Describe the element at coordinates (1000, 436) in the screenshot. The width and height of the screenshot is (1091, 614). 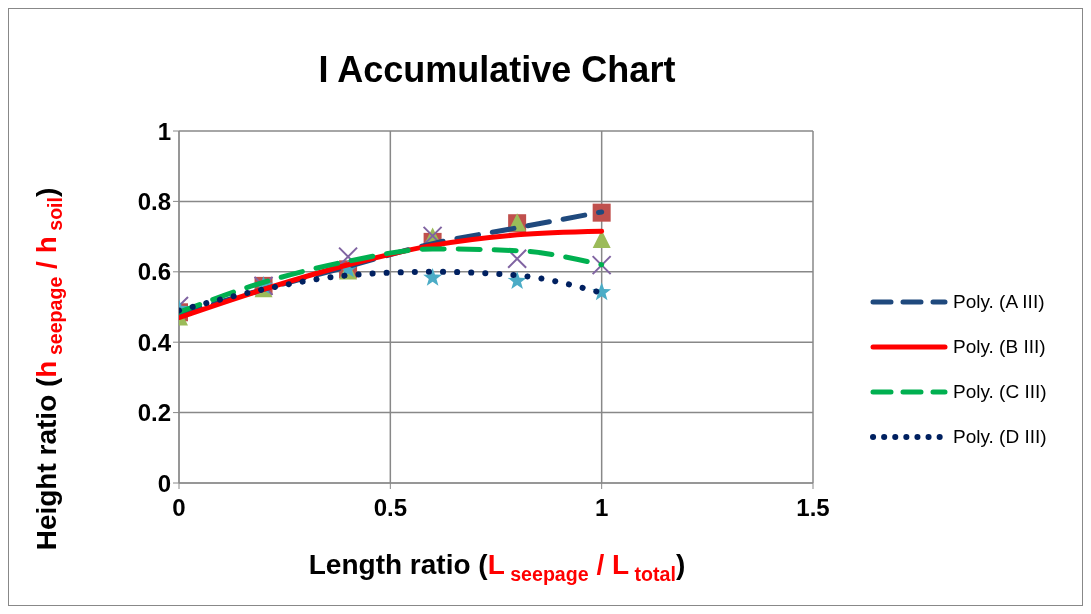
I see `legend-label: Poly. (D III)` at that location.